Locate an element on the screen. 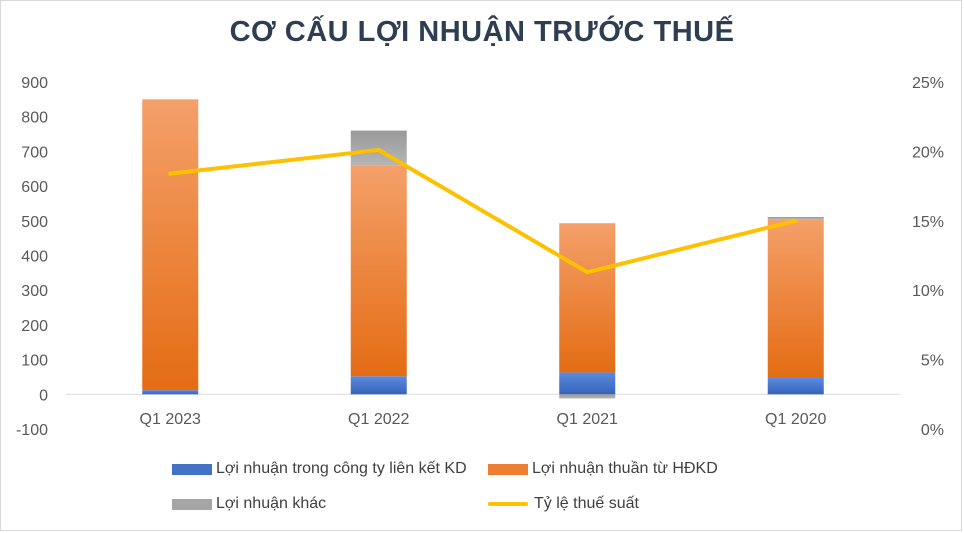 Image resolution: width=964 pixels, height=533 pixels. right-tick-label: 10% is located at coordinates (928, 291).